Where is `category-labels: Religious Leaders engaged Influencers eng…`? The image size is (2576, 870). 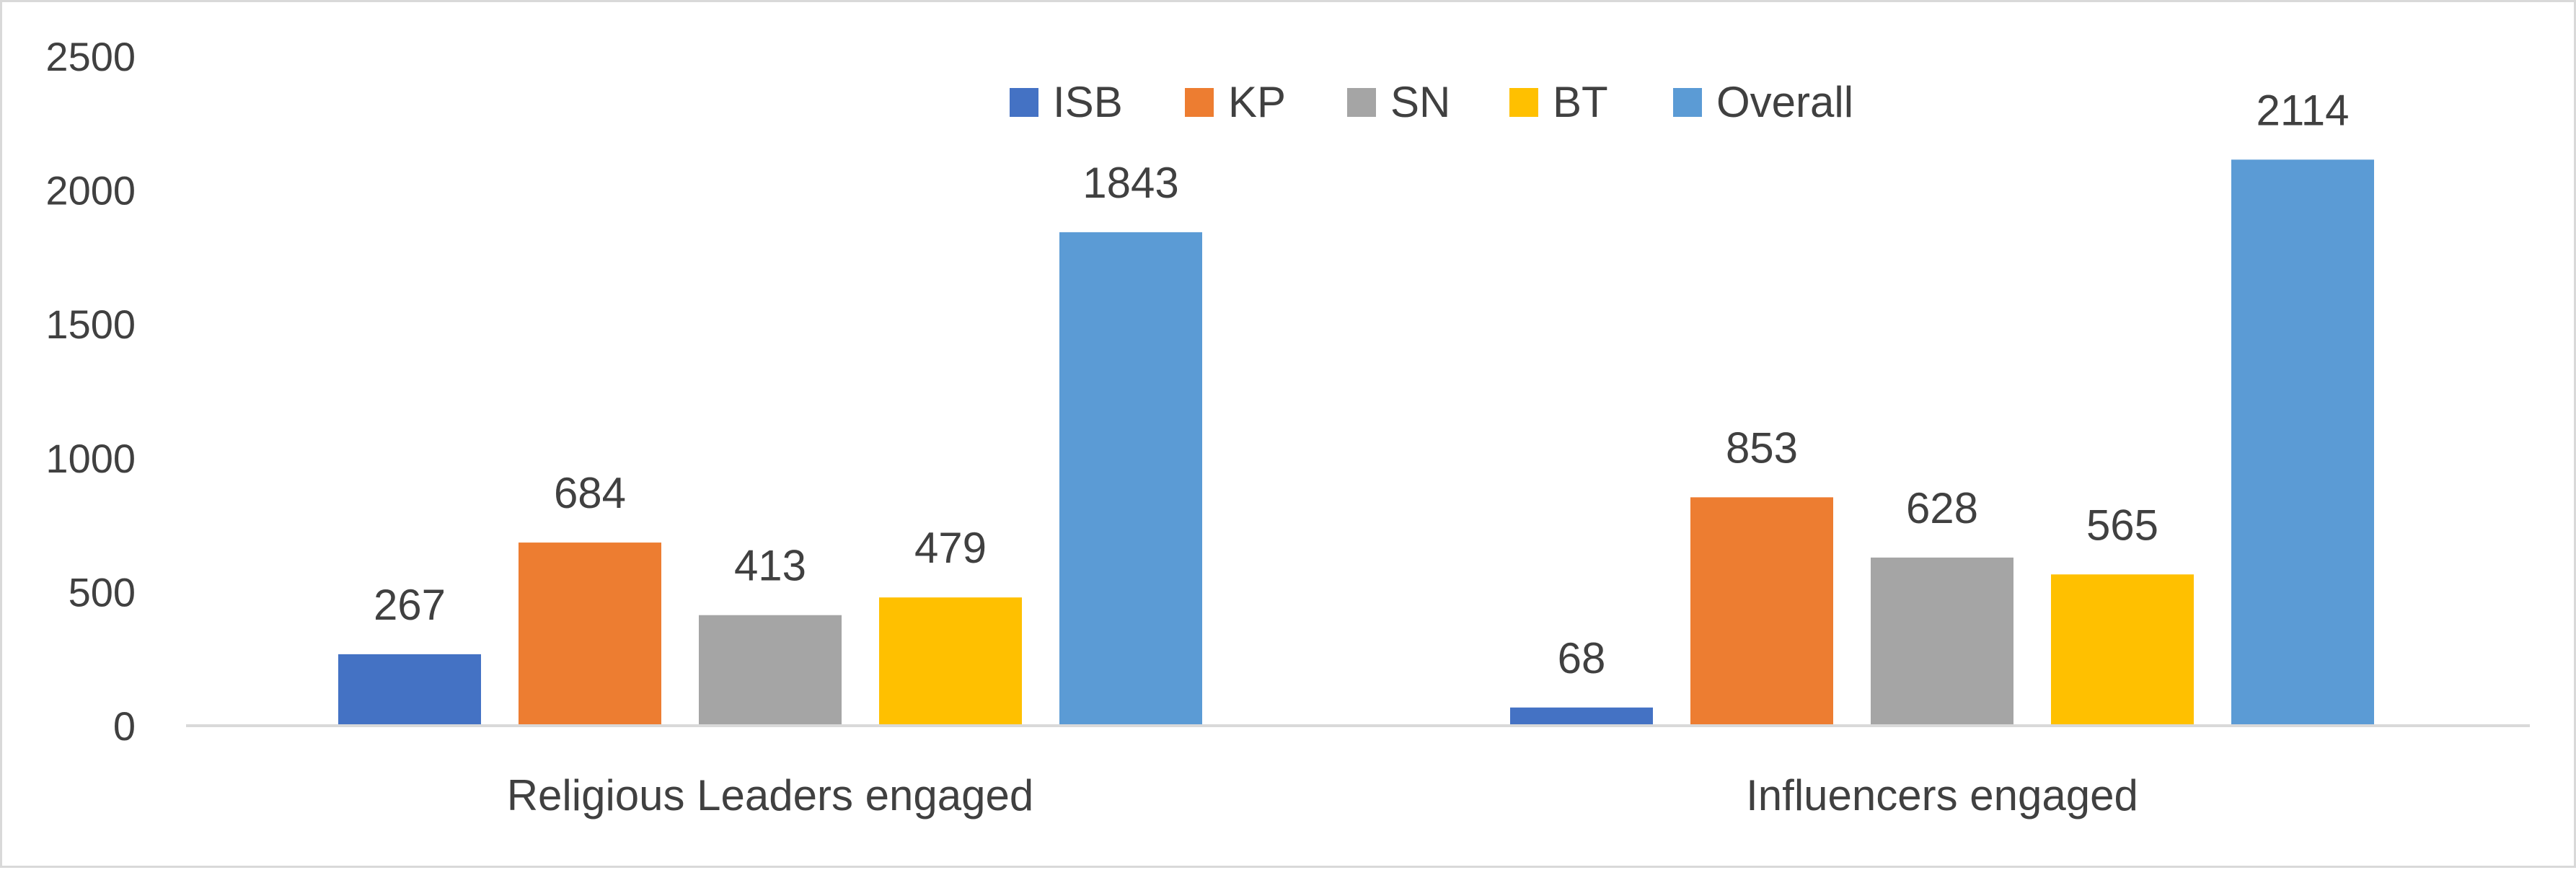
category-labels: Religious Leaders engaged Influencers eng… is located at coordinates (1322, 796).